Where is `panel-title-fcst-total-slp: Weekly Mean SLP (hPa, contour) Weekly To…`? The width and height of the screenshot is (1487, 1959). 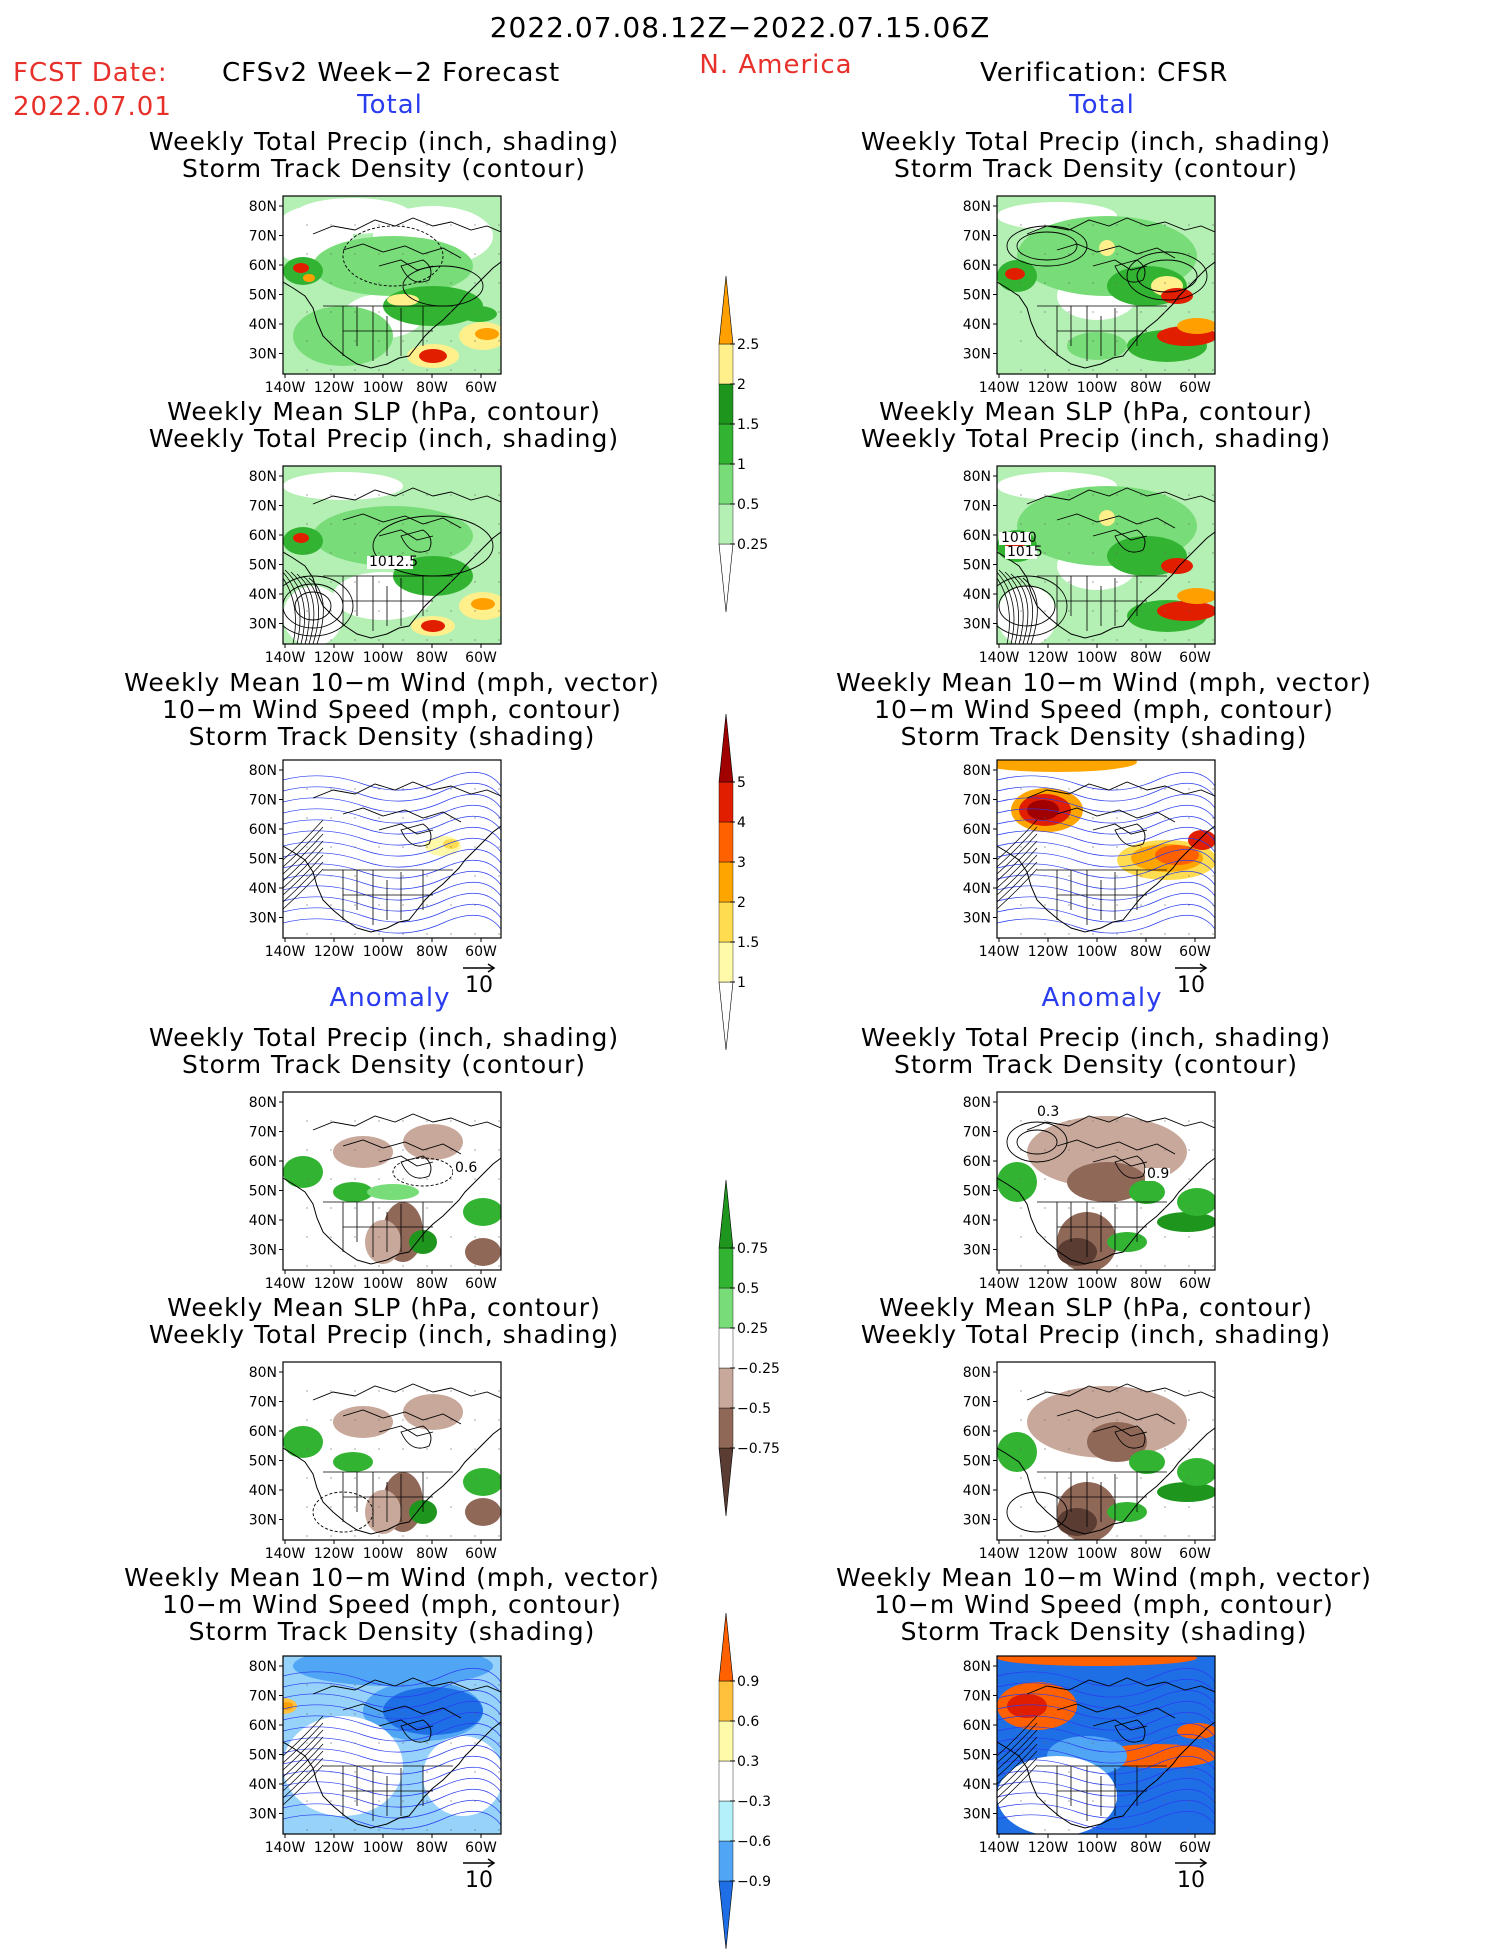 panel-title-fcst-total-slp: Weekly Mean SLP (hPa, contour) Weekly To… is located at coordinates (384, 425).